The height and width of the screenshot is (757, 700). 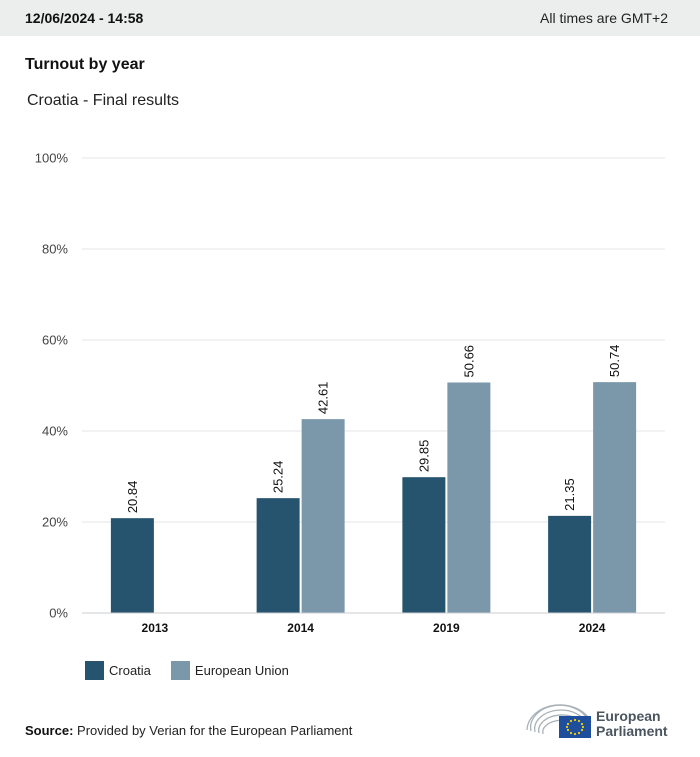 I want to click on timezone-note: All times are GMT+2, so click(x=604, y=18).